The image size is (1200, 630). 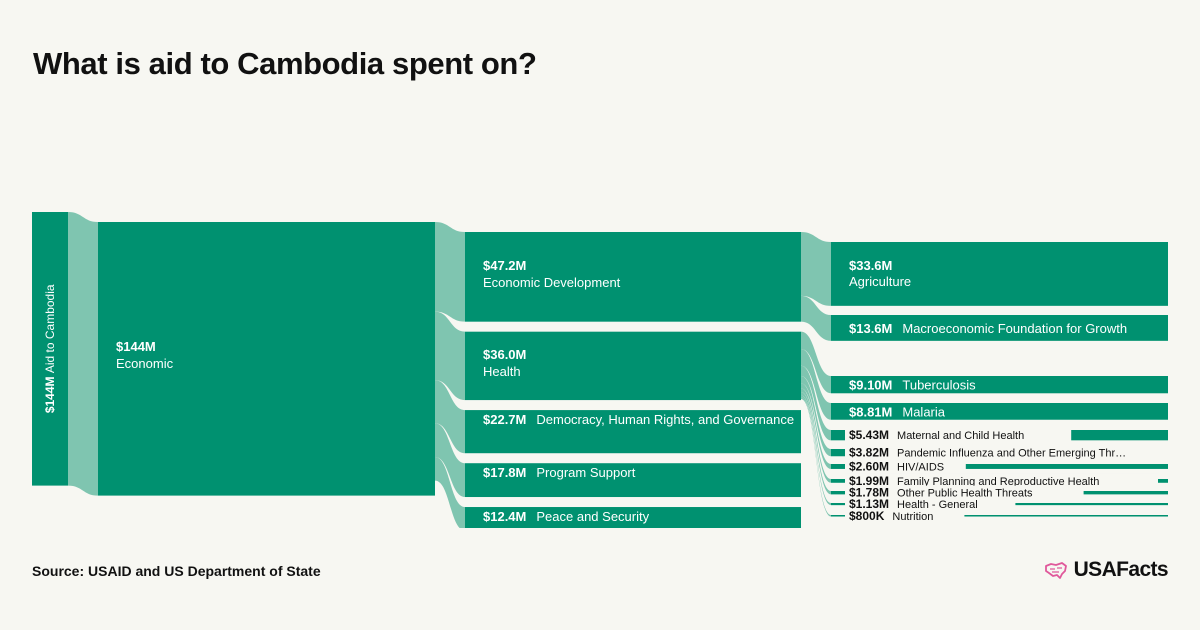 I want to click on node-health-general-label: $1.13M Health - General, so click(x=913, y=504).